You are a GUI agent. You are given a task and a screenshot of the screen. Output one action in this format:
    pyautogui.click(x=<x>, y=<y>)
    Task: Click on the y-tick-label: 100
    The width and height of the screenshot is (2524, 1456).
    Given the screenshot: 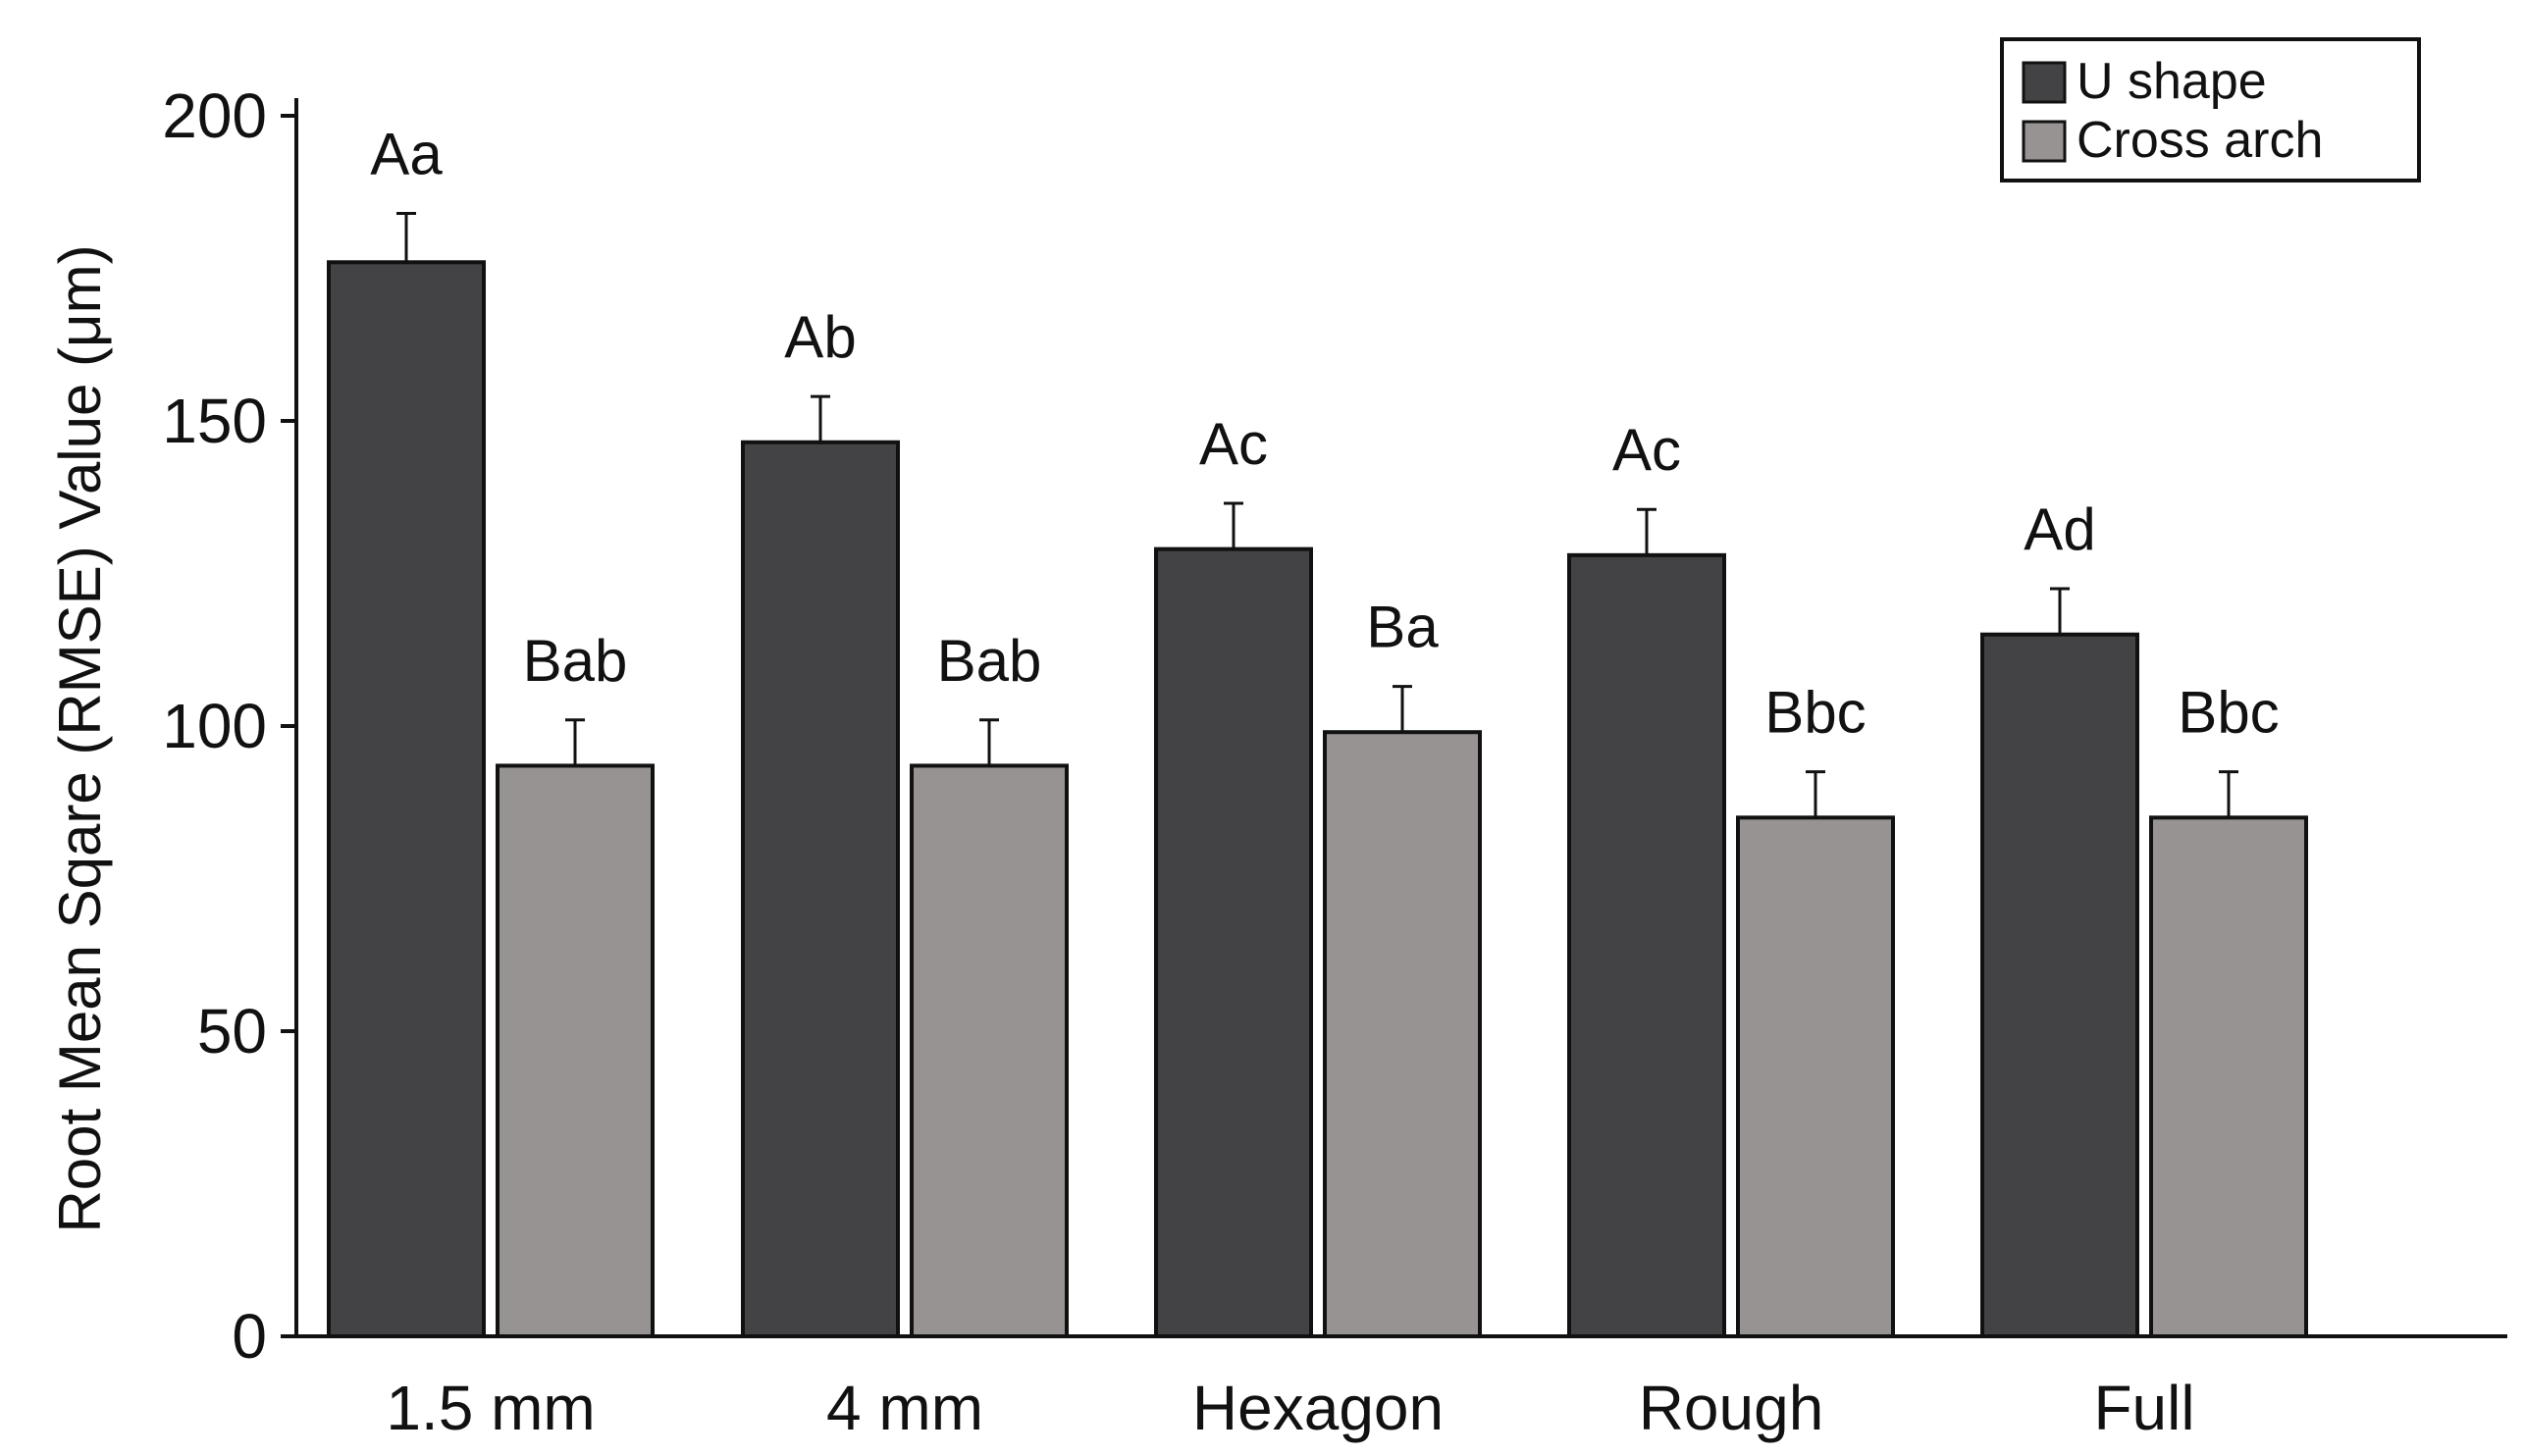 What is the action you would take?
    pyautogui.click(x=214, y=726)
    